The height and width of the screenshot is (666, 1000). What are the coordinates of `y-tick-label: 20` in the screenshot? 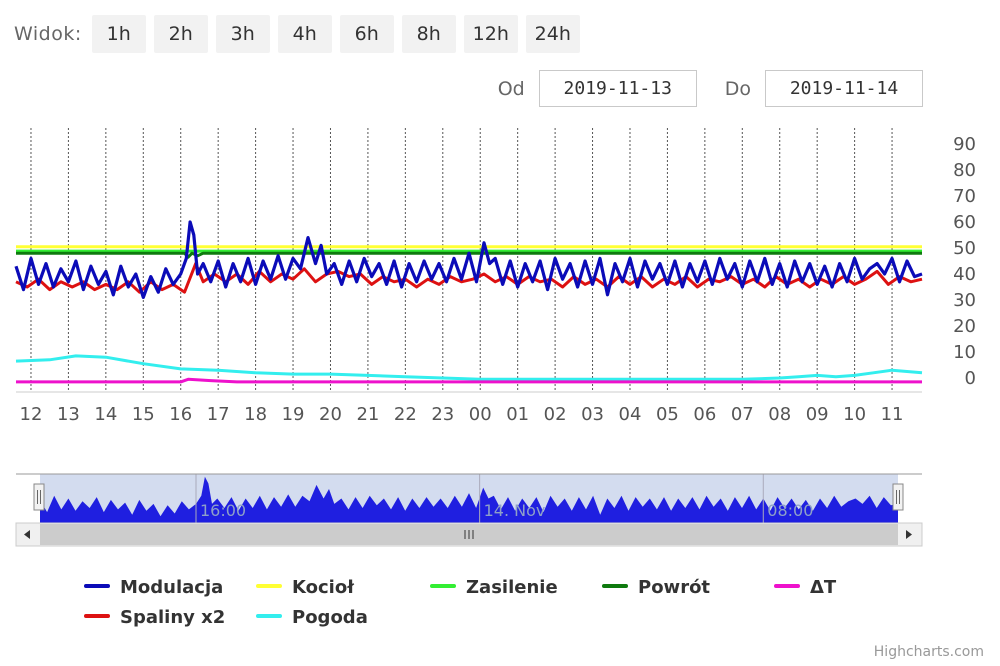 It's located at (964, 326).